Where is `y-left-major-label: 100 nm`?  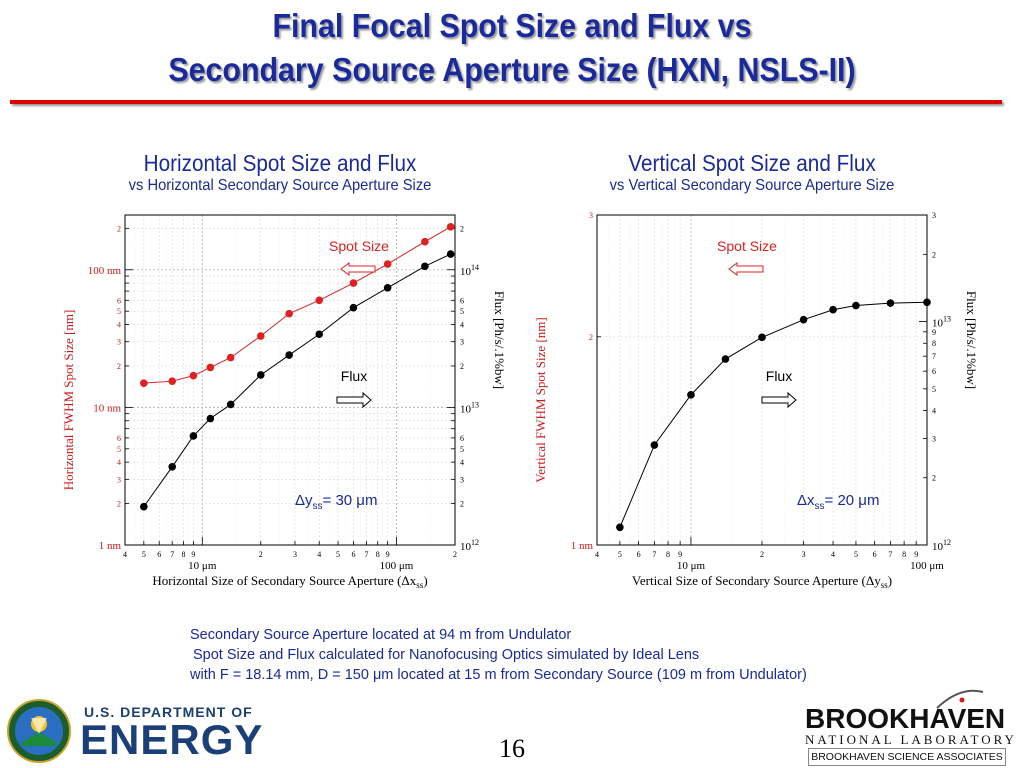 y-left-major-label: 100 nm is located at coordinates (105, 271).